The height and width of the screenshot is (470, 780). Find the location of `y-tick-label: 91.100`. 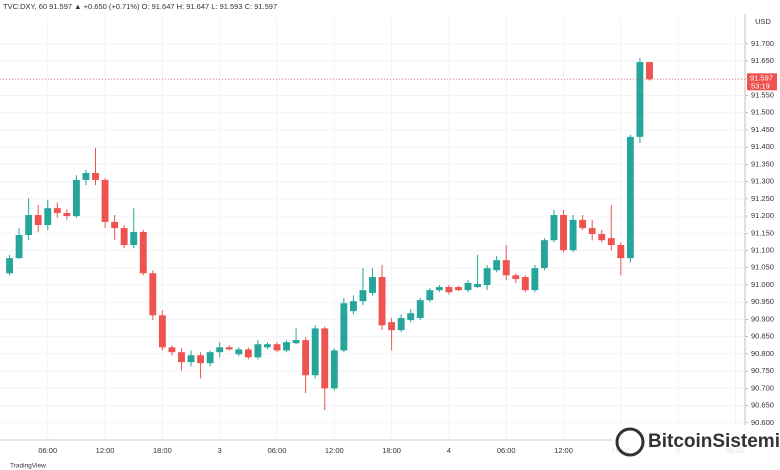

y-tick-label: 91.100 is located at coordinates (762, 250).